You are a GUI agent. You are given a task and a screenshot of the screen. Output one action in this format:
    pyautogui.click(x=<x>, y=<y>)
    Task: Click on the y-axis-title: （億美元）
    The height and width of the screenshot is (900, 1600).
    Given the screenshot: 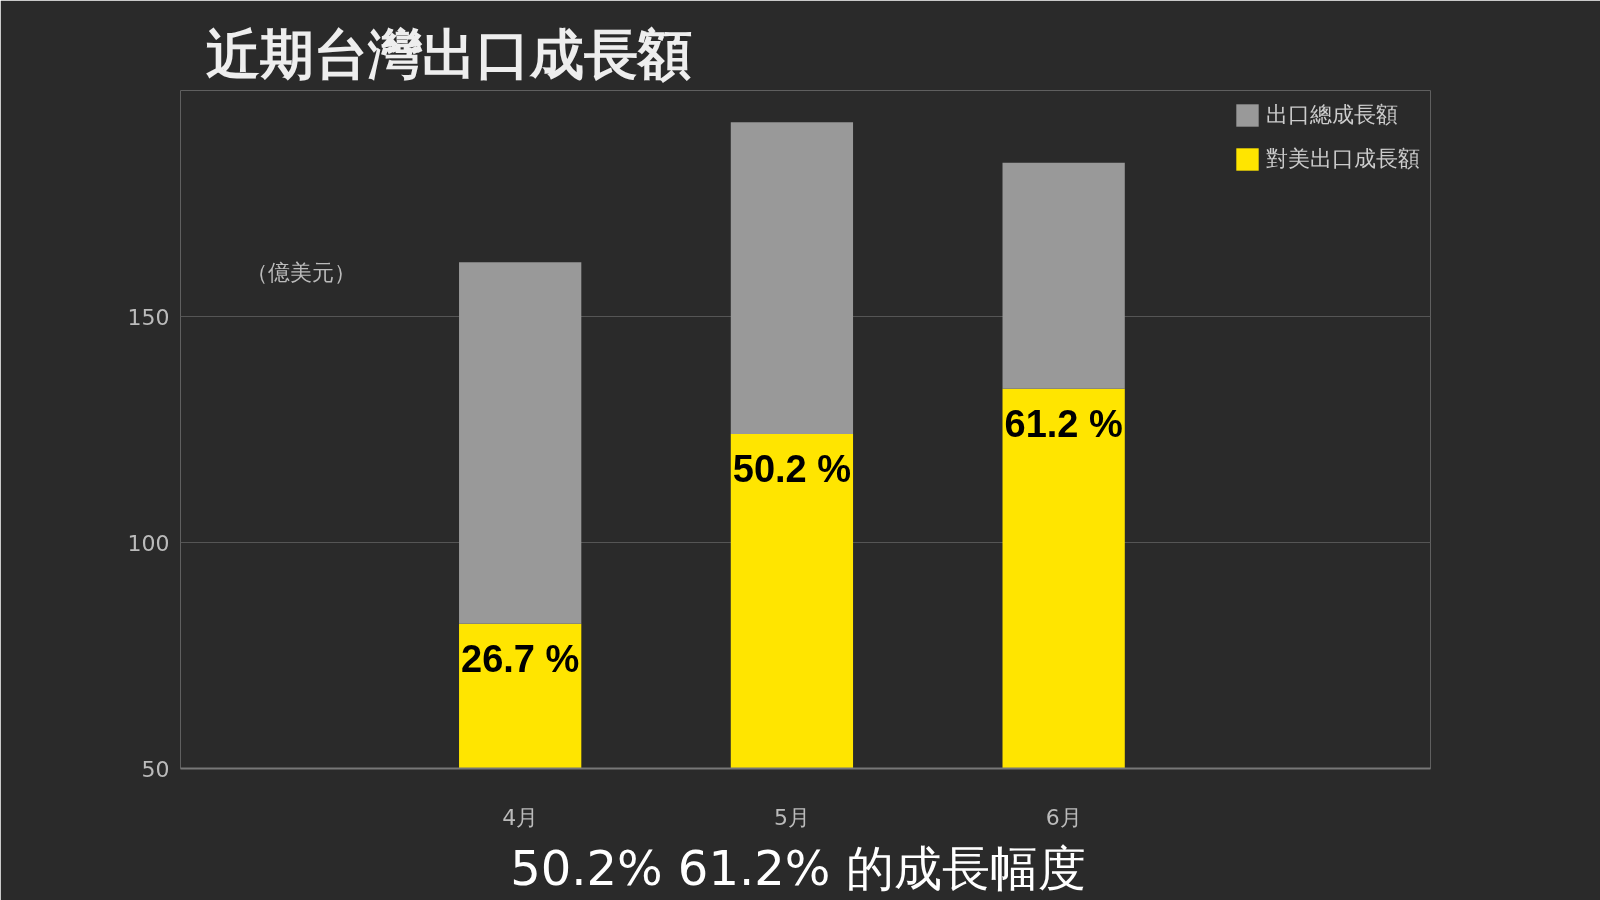 What is the action you would take?
    pyautogui.click(x=300, y=272)
    